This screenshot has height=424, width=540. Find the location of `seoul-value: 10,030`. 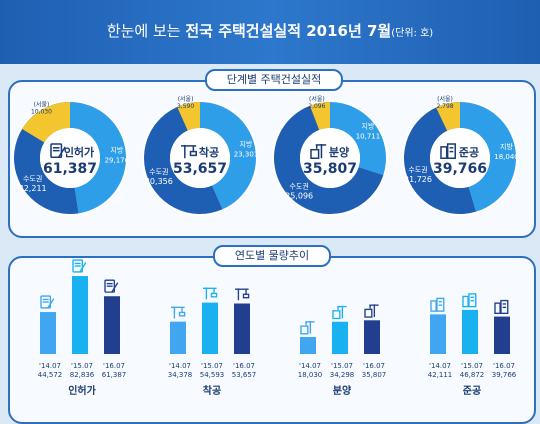

seoul-value: 10,030 is located at coordinates (41, 111).